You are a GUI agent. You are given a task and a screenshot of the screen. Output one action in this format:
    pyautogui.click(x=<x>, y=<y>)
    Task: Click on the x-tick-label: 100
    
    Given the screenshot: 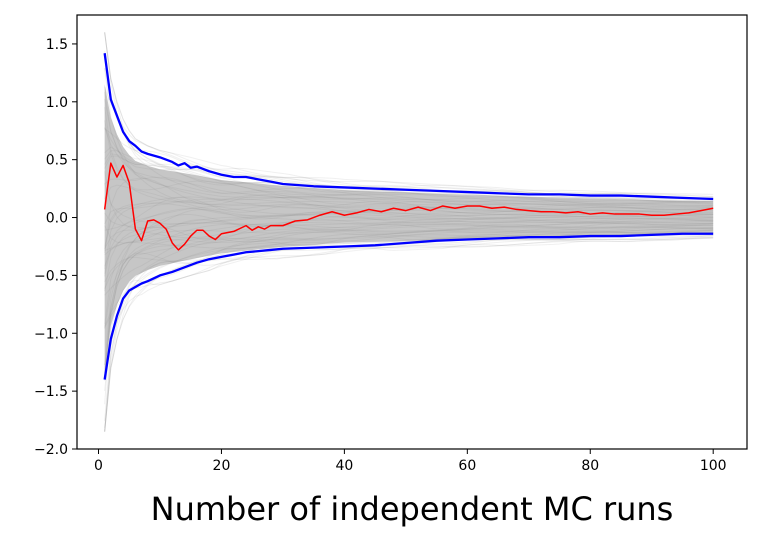 What is the action you would take?
    pyautogui.click(x=713, y=466)
    